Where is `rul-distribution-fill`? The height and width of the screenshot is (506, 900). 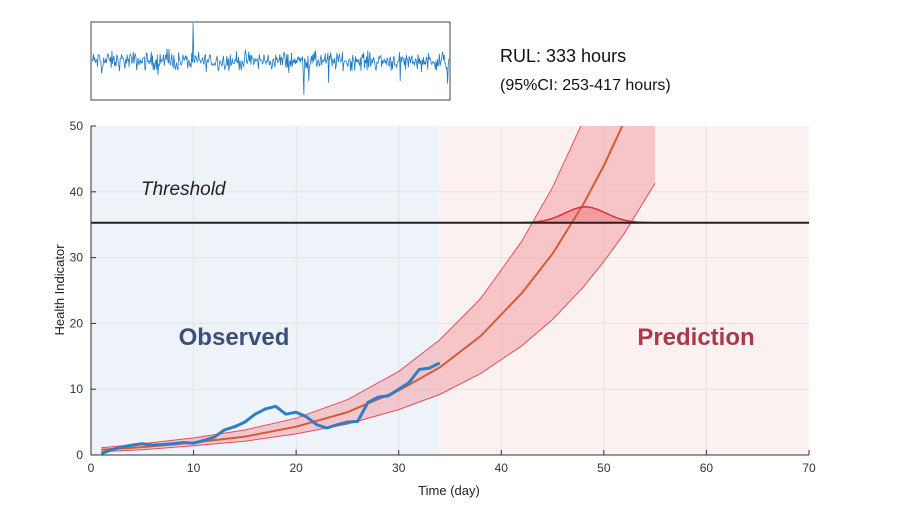 rul-distribution-fill is located at coordinates (585, 214).